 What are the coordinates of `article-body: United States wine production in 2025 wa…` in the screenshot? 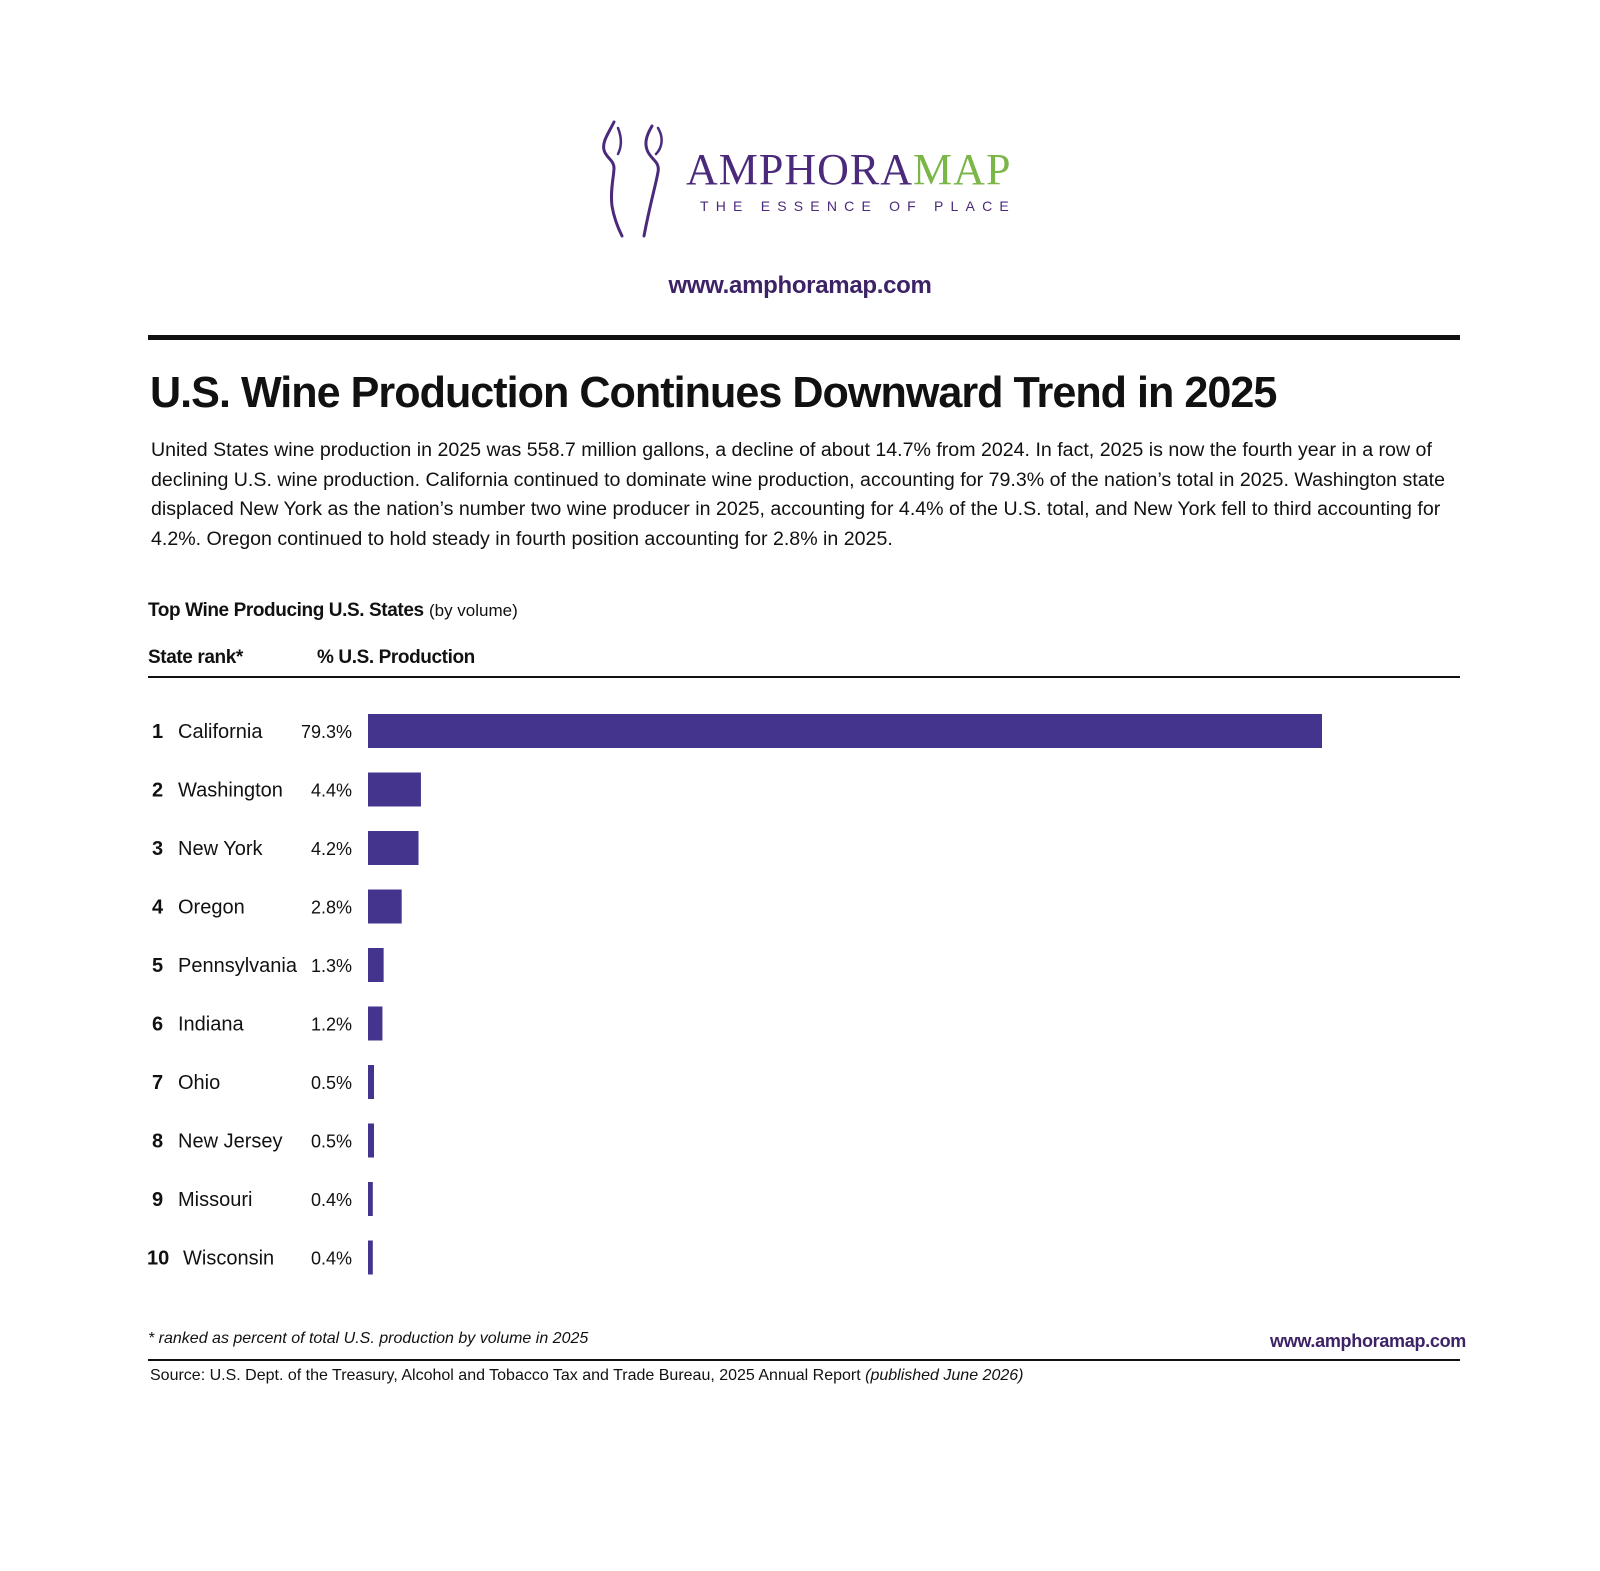 It's located at (798, 494).